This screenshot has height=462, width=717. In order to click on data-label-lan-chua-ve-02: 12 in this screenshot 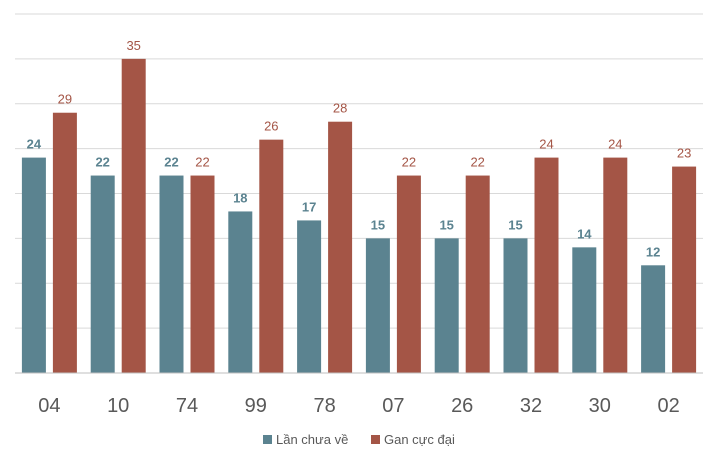, I will do `click(653, 251)`.